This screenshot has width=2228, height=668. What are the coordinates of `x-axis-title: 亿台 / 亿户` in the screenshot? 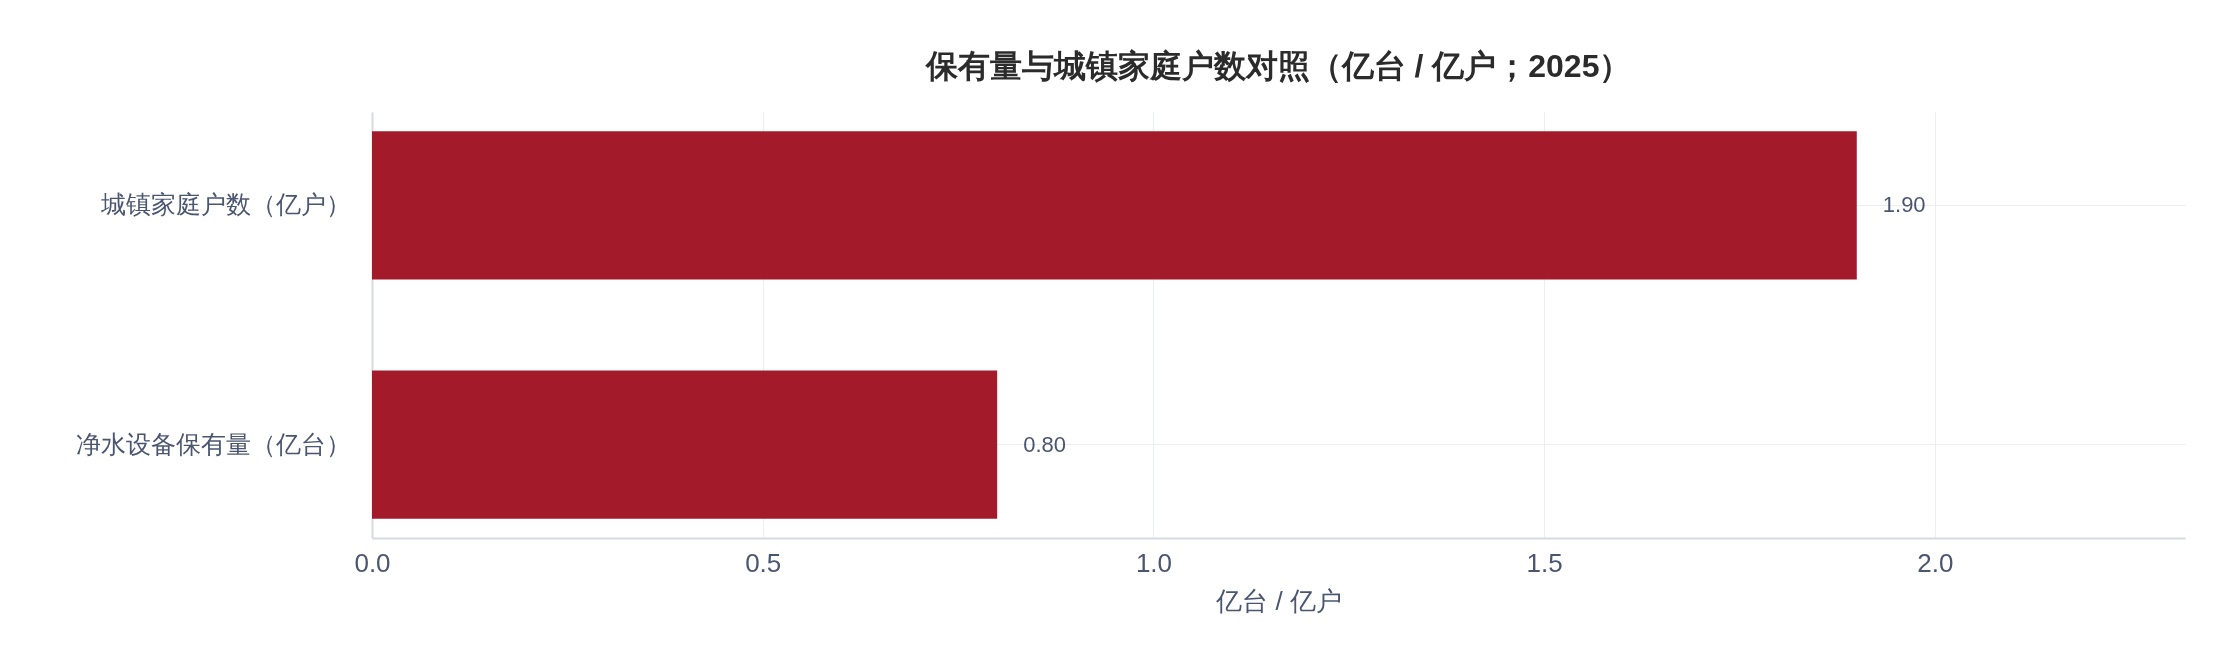 It's located at (1278, 600).